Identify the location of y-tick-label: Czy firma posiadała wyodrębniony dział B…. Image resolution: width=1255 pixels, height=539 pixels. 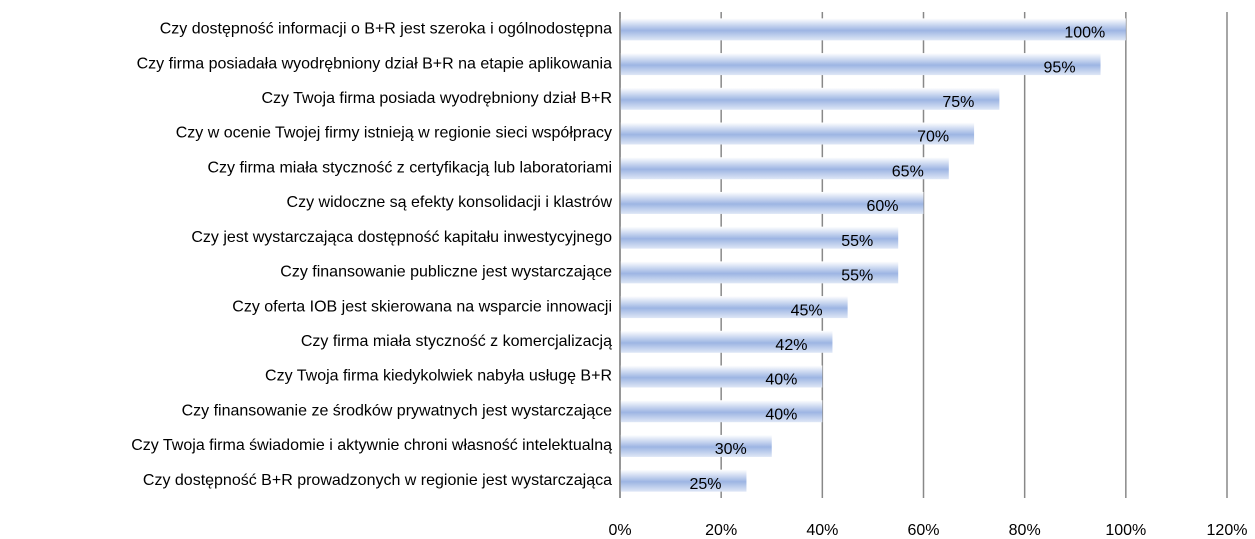
(374, 63).